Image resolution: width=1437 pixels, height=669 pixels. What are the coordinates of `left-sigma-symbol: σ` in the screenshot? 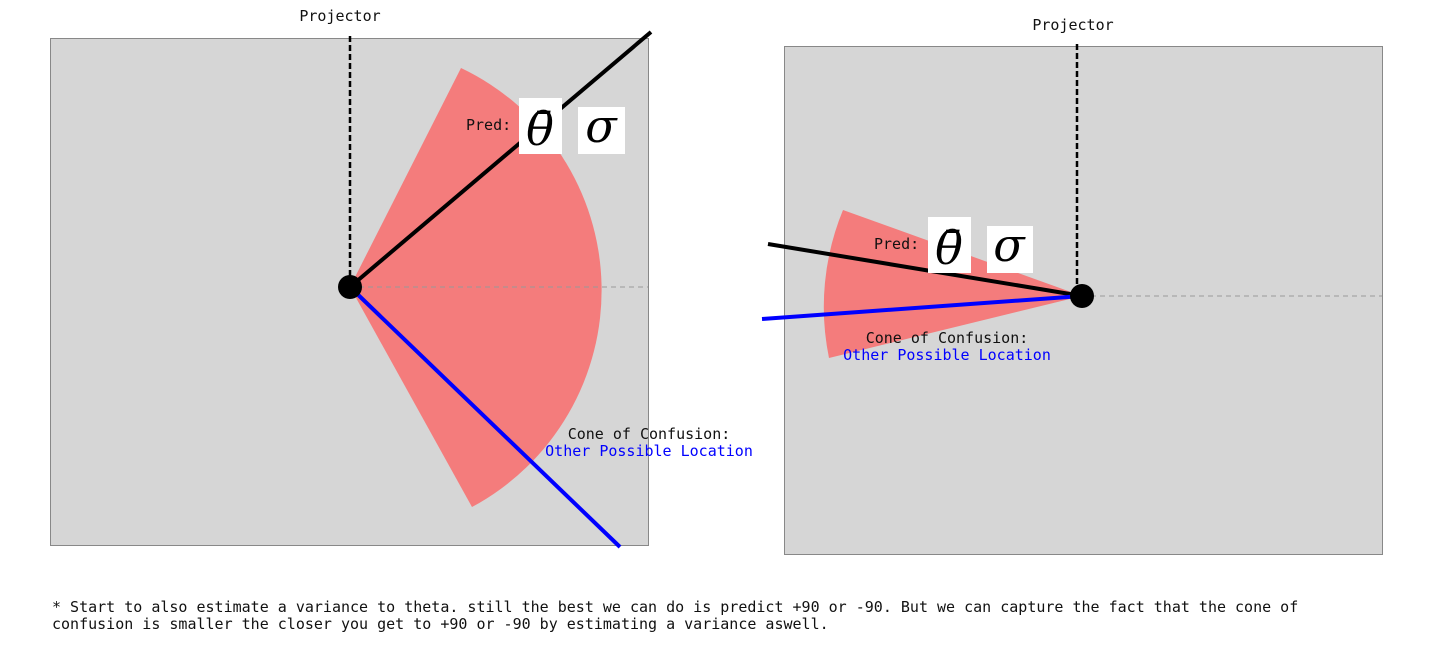 It's located at (601, 126).